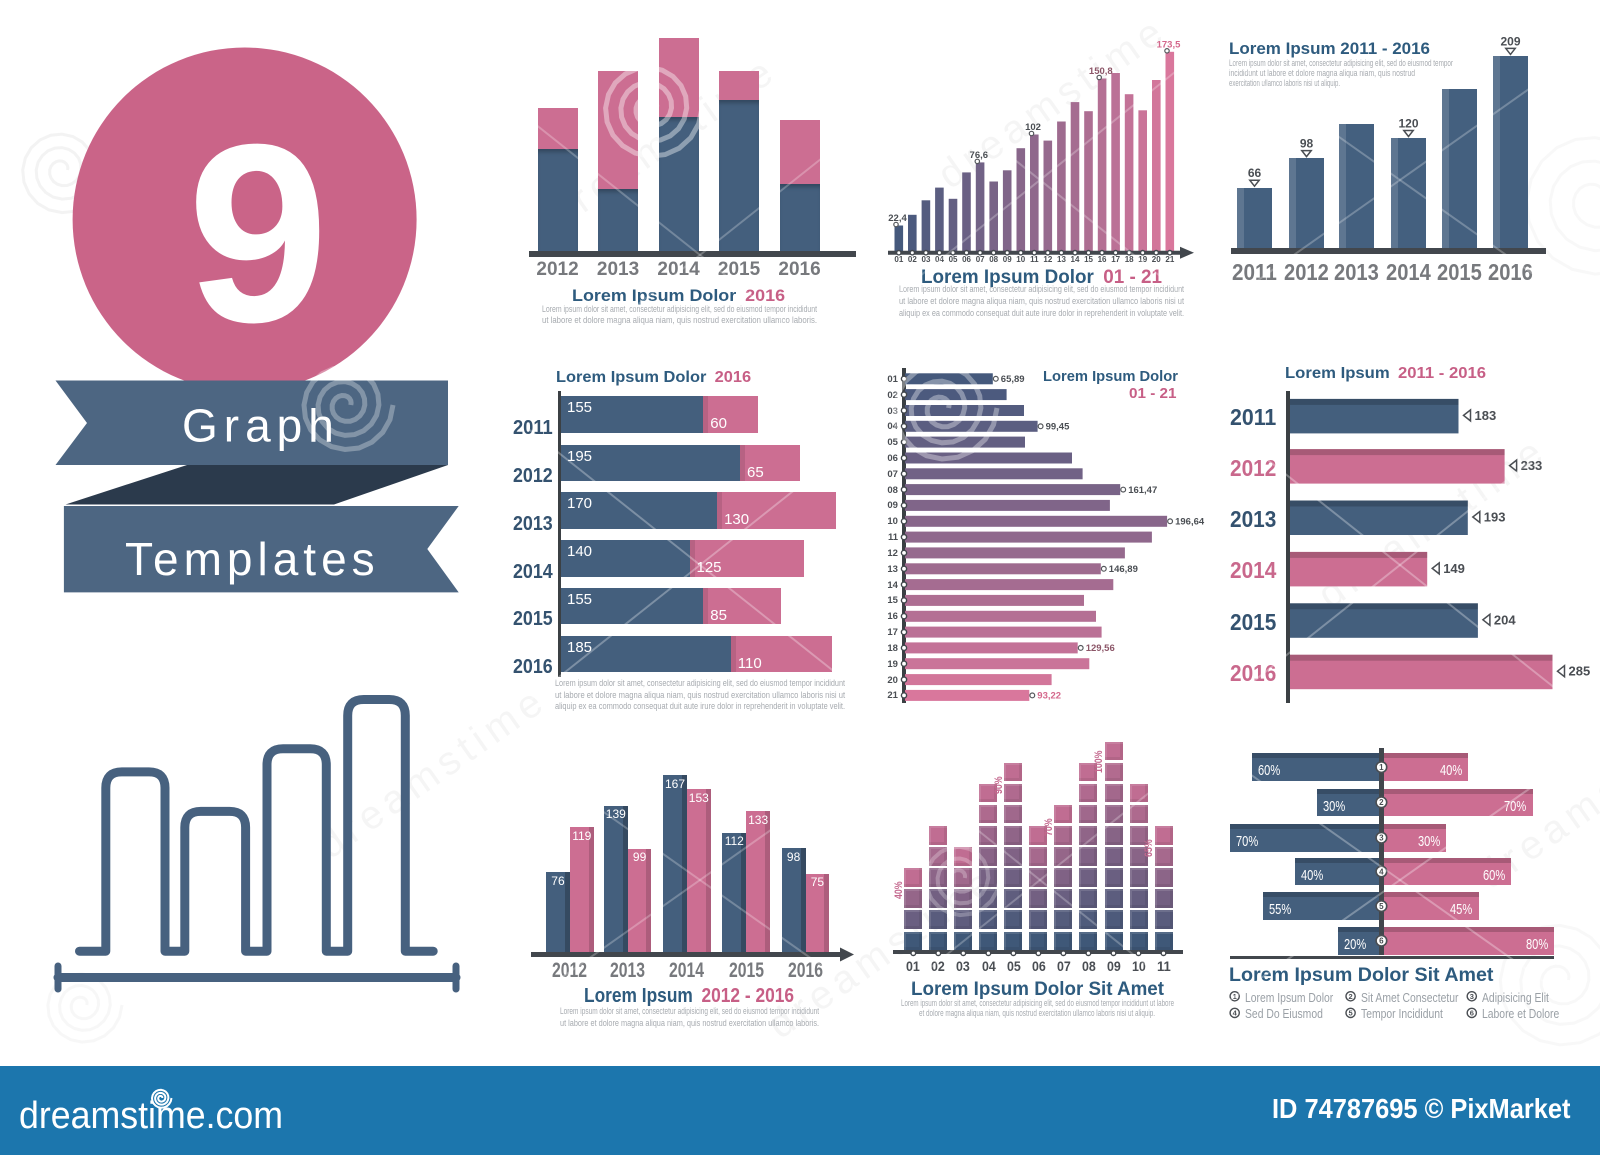  Describe the element at coordinates (252, 559) in the screenshot. I see `svg-text: Templates` at that location.